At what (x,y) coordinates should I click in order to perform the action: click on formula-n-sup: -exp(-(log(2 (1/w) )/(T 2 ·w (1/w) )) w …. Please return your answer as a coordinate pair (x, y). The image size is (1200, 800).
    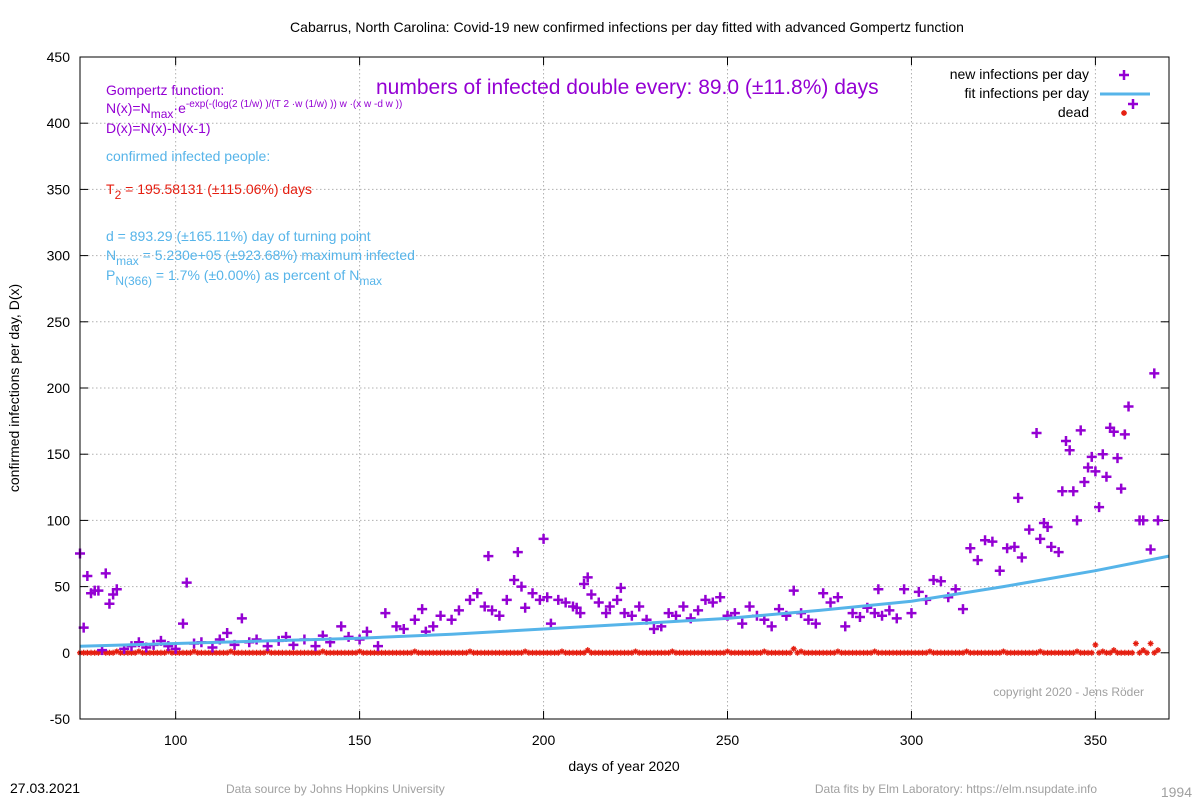
    Looking at the image, I should click on (294, 104).